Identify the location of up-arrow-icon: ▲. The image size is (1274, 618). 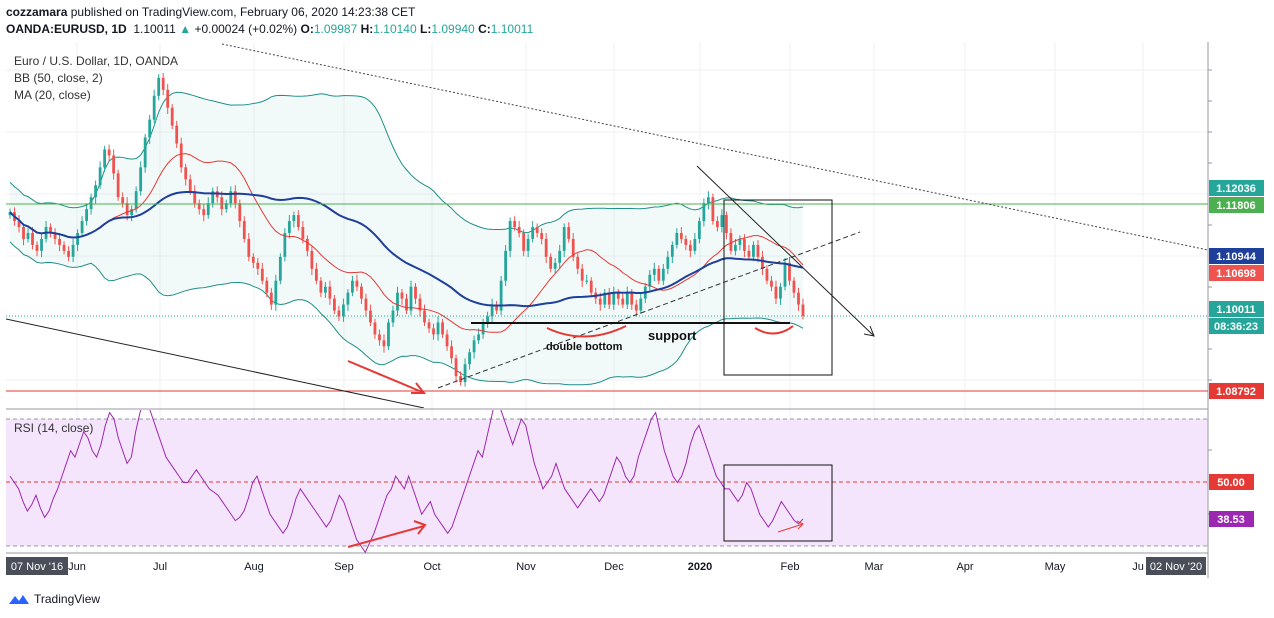
(185, 29).